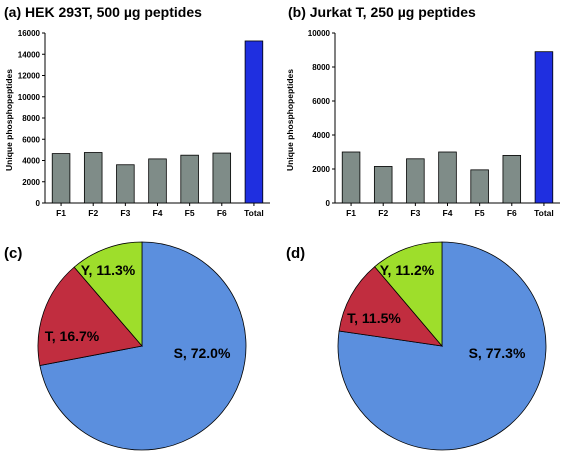 This screenshot has height=453, width=567. I want to click on y-tick-label: 12000, so click(29, 76).